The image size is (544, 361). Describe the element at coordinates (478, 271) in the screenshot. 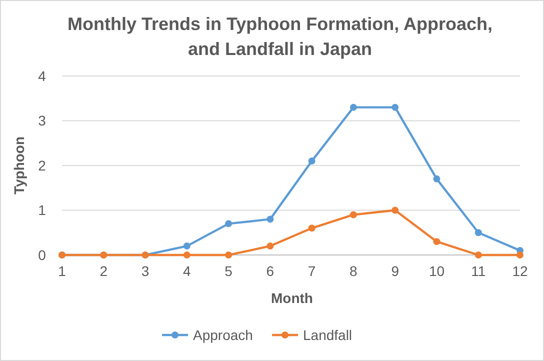

I see `x-tick-label: 11` at that location.